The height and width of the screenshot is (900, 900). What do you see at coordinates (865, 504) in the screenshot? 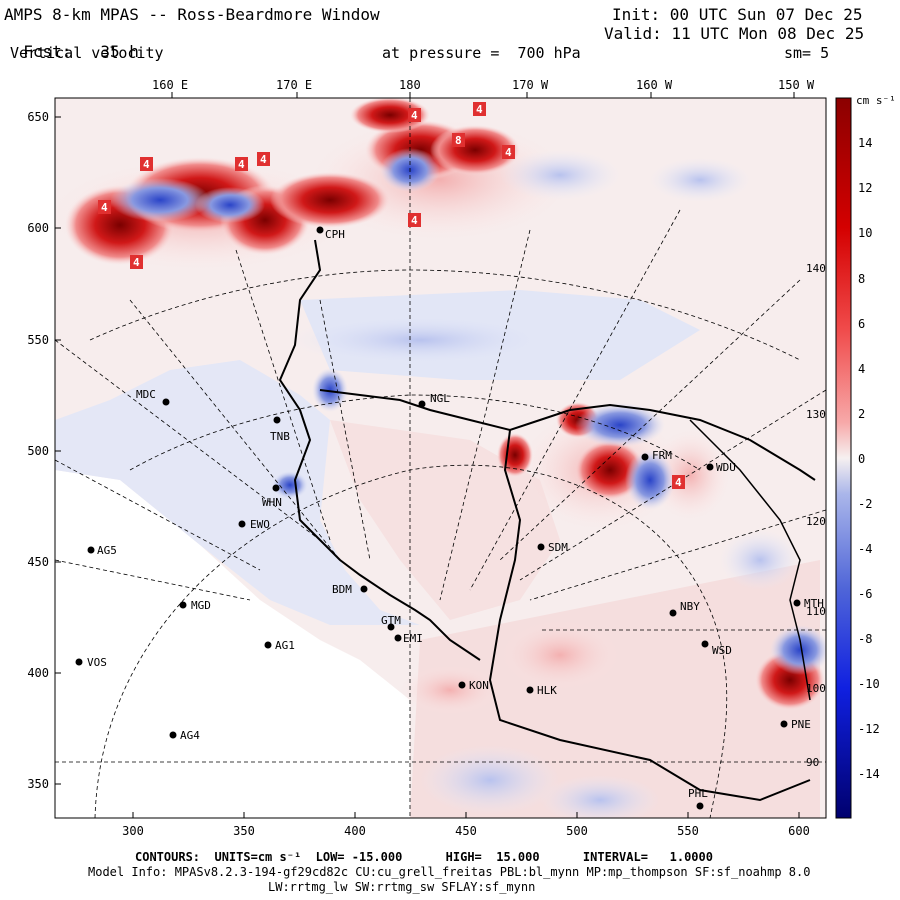
I see `colorbar-tick: -2` at bounding box center [865, 504].